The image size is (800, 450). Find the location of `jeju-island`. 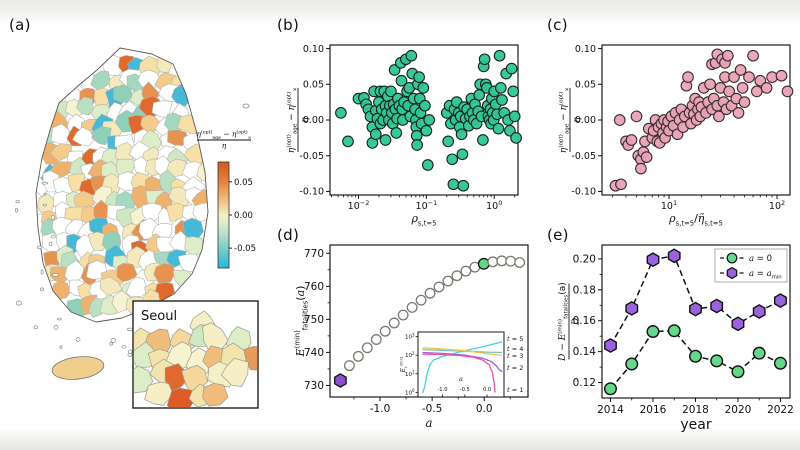

jeju-island is located at coordinates (78, 368).